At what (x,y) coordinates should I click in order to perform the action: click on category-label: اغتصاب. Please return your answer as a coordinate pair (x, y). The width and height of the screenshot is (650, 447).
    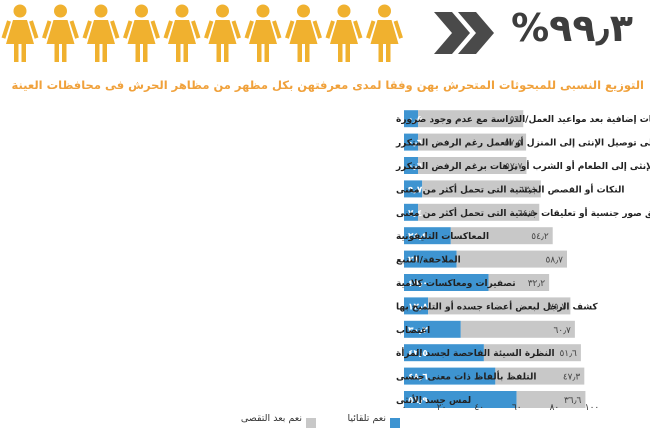
    Looking at the image, I should click on (413, 331).